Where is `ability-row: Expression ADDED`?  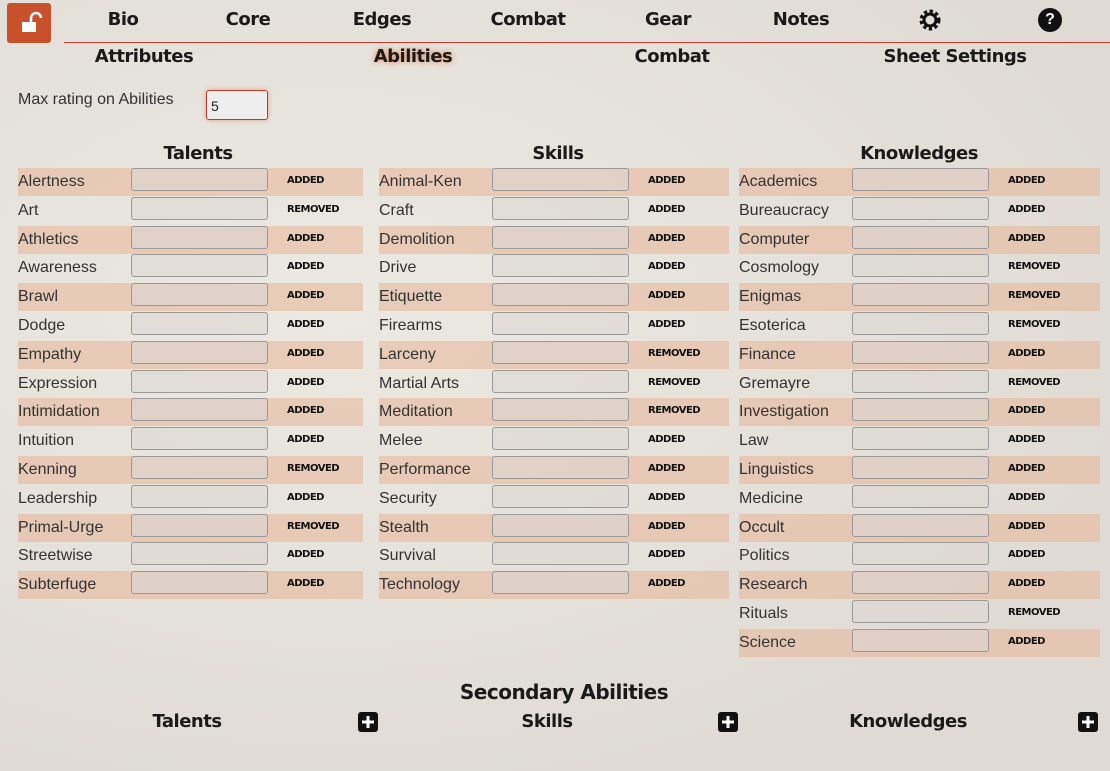
ability-row: Expression ADDED is located at coordinates (190, 383).